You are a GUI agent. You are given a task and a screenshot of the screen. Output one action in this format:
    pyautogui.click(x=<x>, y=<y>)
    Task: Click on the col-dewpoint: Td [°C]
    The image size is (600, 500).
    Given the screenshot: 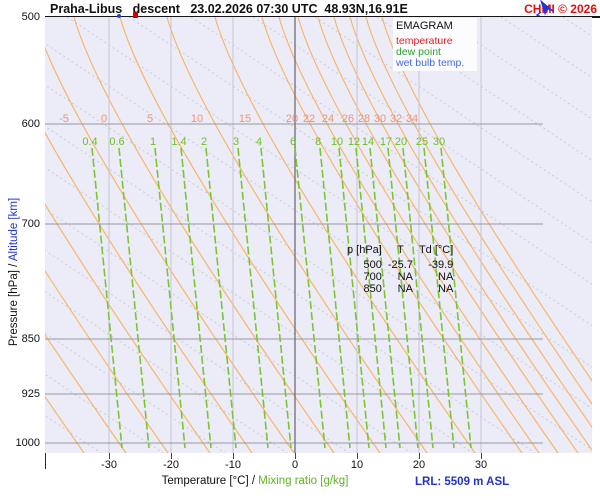 What is the action you would take?
    pyautogui.click(x=436, y=250)
    